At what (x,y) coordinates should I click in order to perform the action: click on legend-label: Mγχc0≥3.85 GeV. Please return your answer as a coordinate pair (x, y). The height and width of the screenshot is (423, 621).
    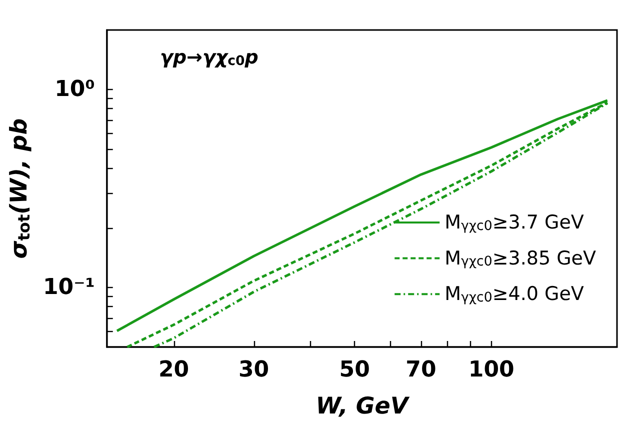
    Looking at the image, I should click on (520, 258).